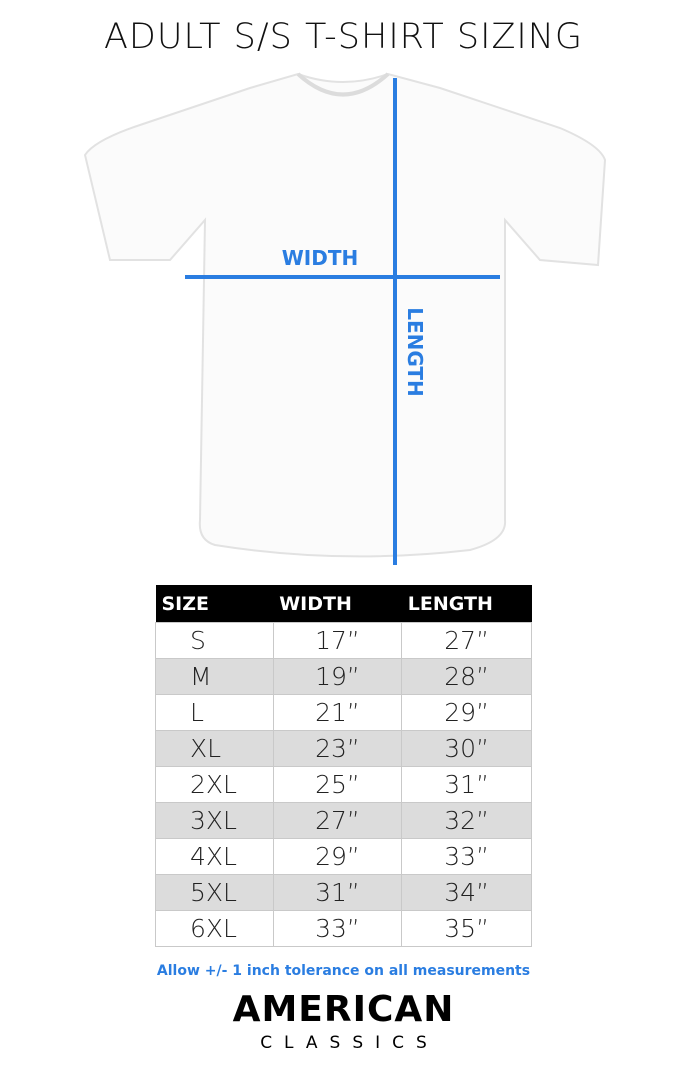 Image resolution: width=687 pixels, height=1080 pixels. Describe the element at coordinates (415, 352) in the screenshot. I see `length-label: LENGTH` at that location.